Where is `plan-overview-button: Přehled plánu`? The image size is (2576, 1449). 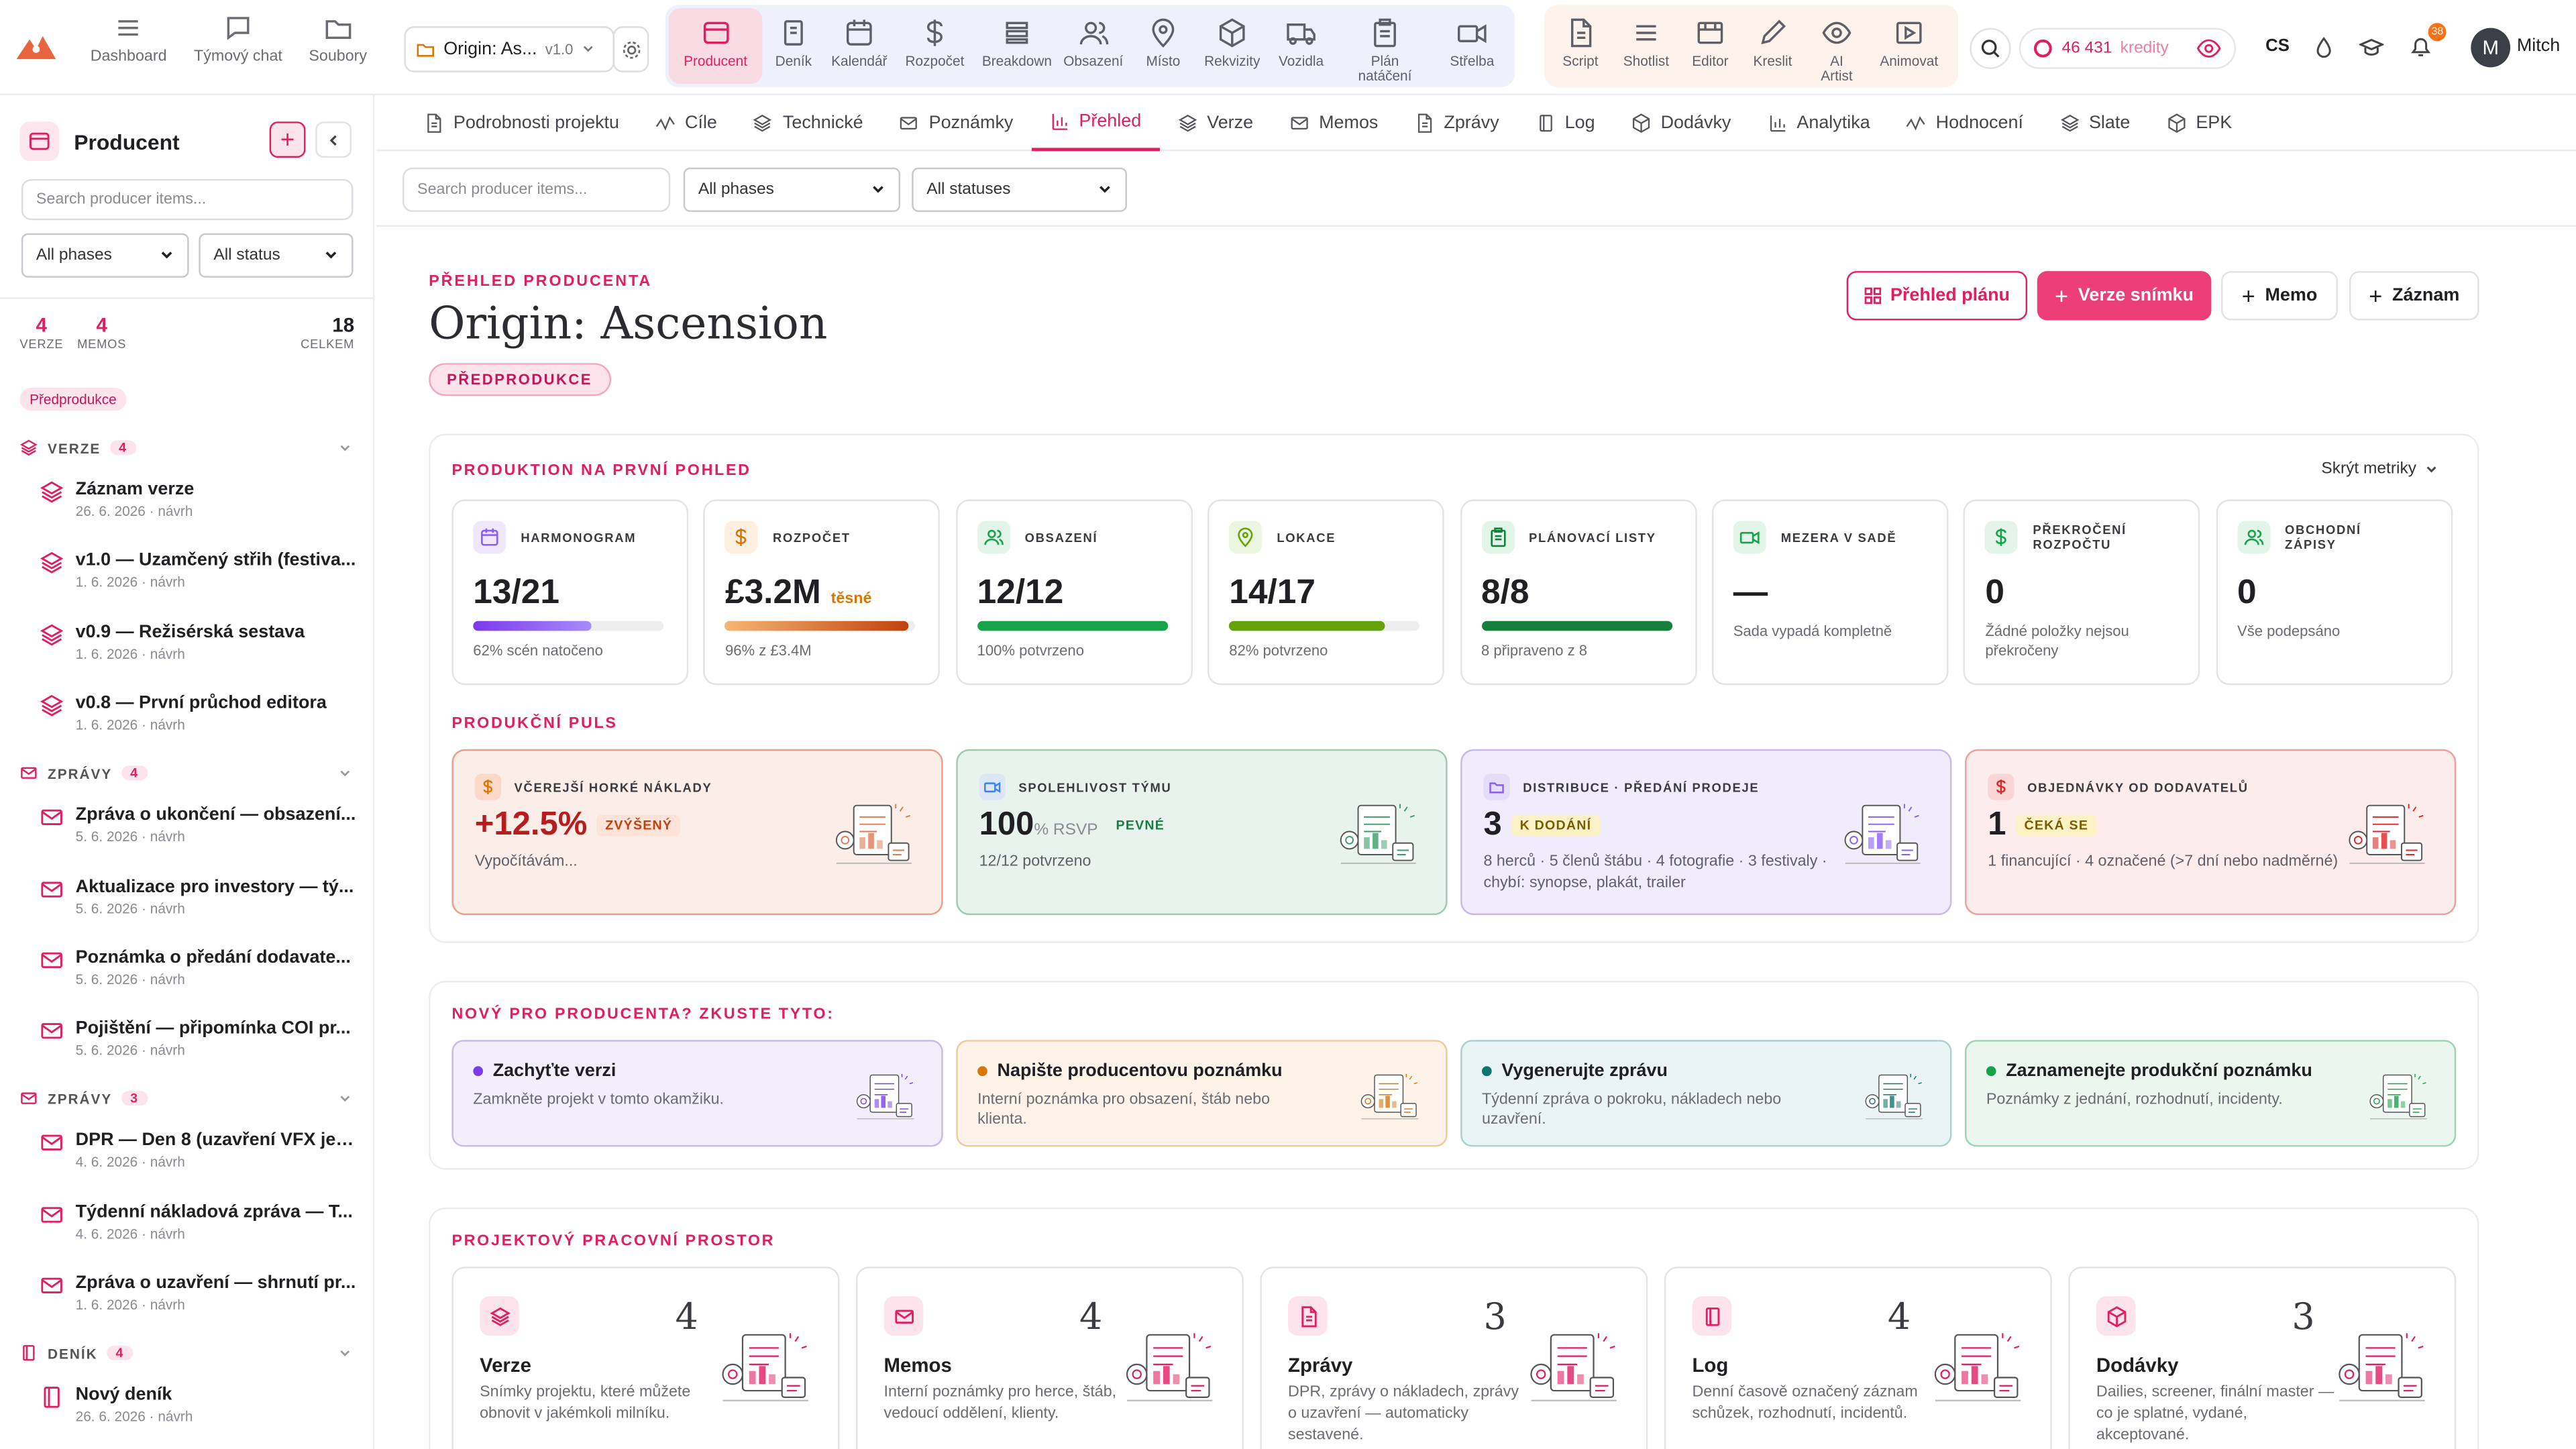 plan-overview-button: Přehled plánu is located at coordinates (1937, 296).